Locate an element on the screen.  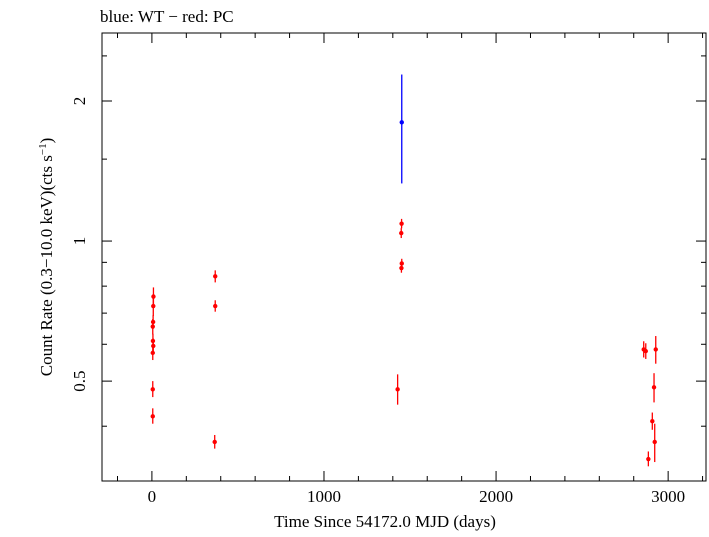
y-tick-label: 0.5 is located at coordinates (79, 380).